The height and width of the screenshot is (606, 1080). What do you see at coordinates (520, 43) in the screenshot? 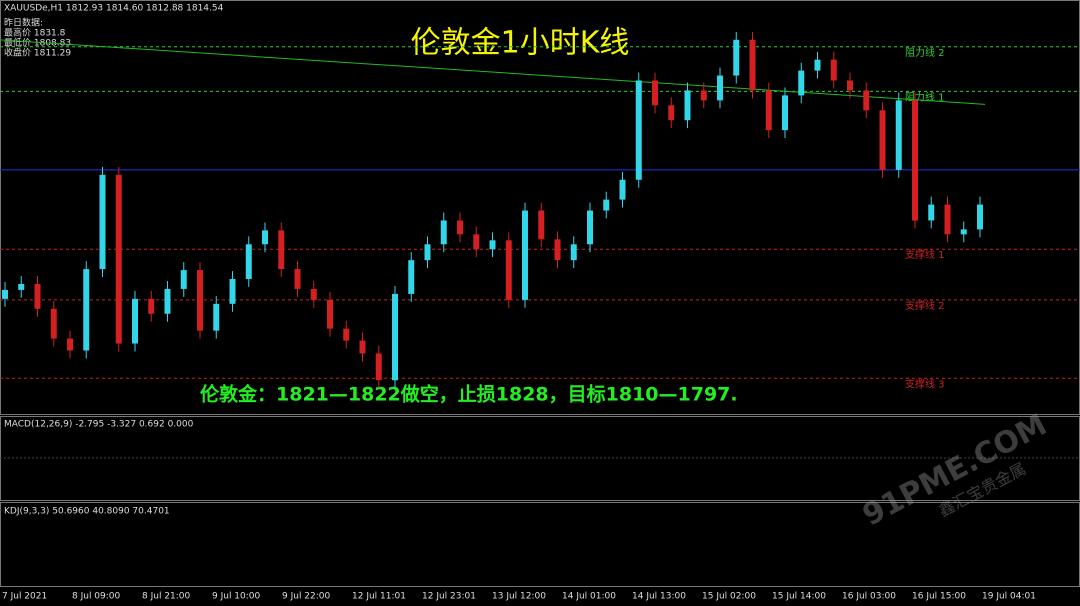
I see `chart-title: 伦敦金1小时K线` at bounding box center [520, 43].